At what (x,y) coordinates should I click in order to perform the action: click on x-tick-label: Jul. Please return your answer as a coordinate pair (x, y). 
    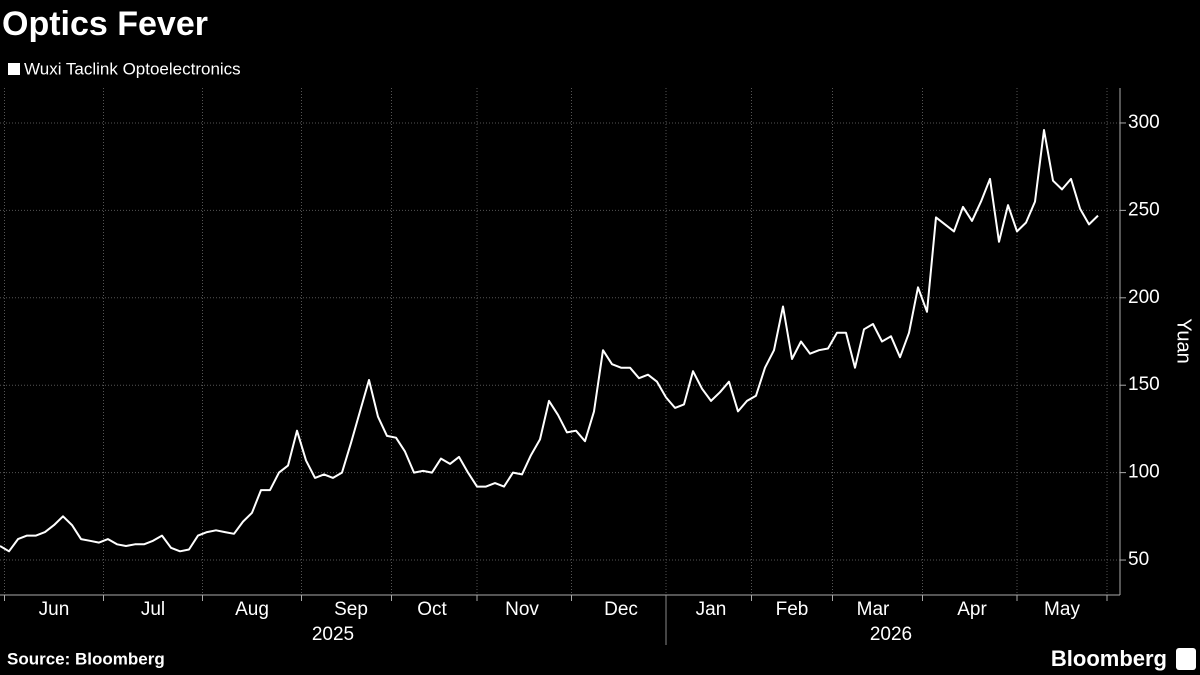
    Looking at the image, I should click on (153, 609).